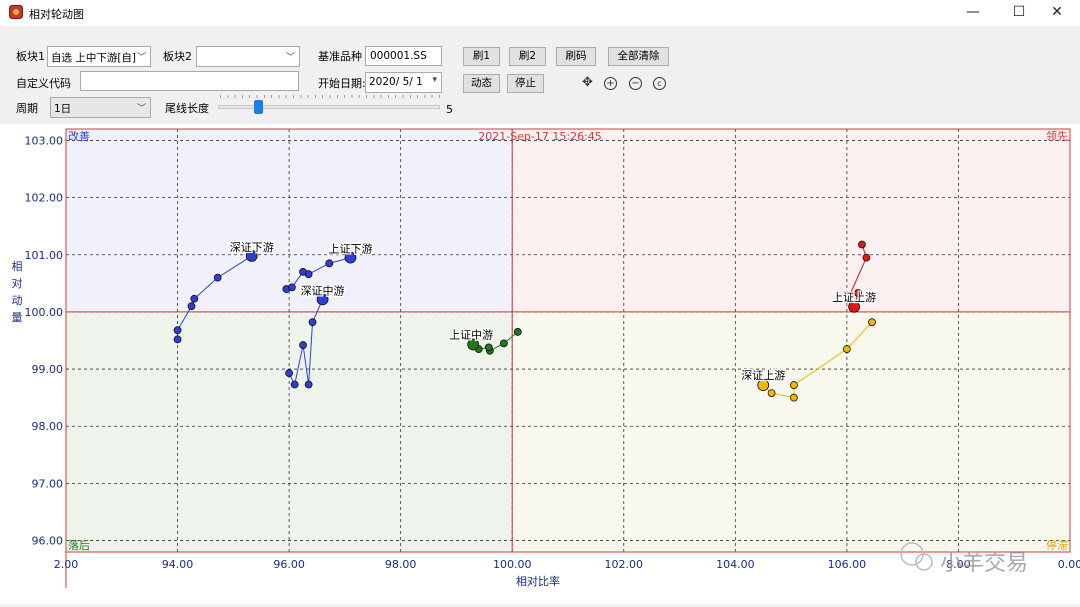 The width and height of the screenshot is (1080, 607). Describe the element at coordinates (540, 136) in the screenshot. I see `timestamp-label: 2021-Sep-17 15:26:45` at that location.